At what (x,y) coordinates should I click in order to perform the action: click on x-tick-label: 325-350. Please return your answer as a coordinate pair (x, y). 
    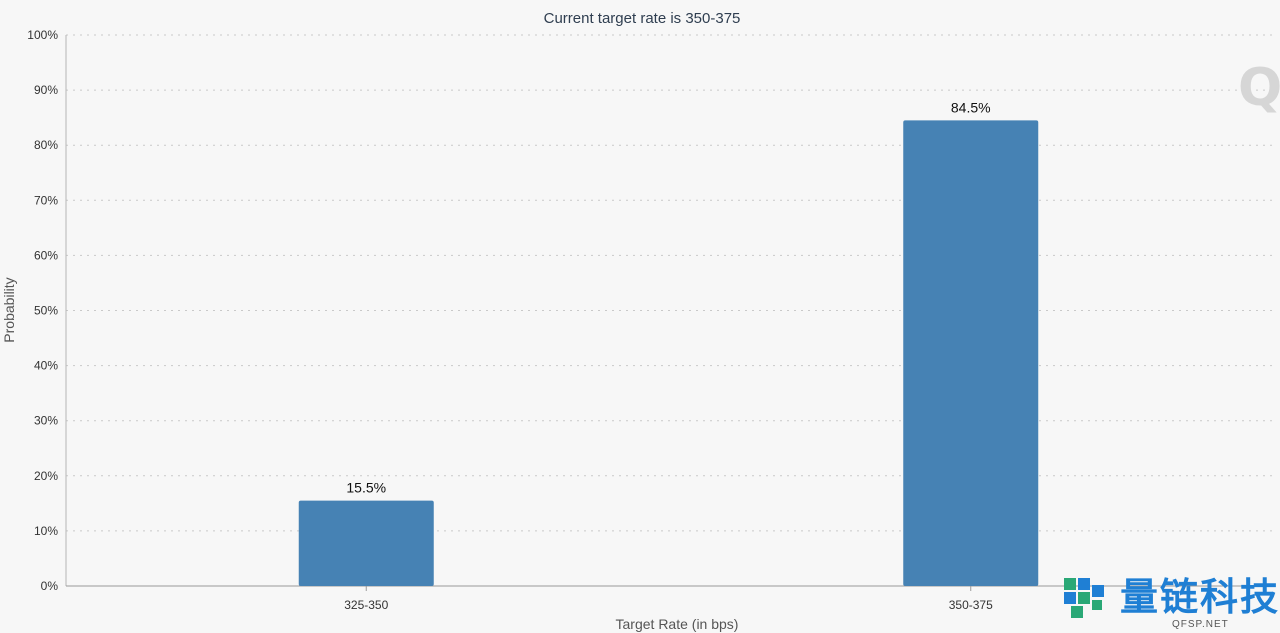
    Looking at the image, I should click on (366, 605).